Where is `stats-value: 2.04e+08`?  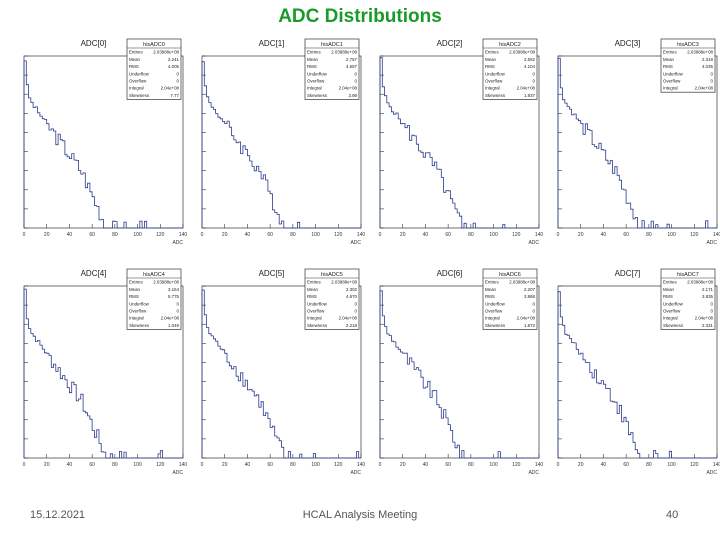
stats-value: 2.04e+08 is located at coordinates (526, 88).